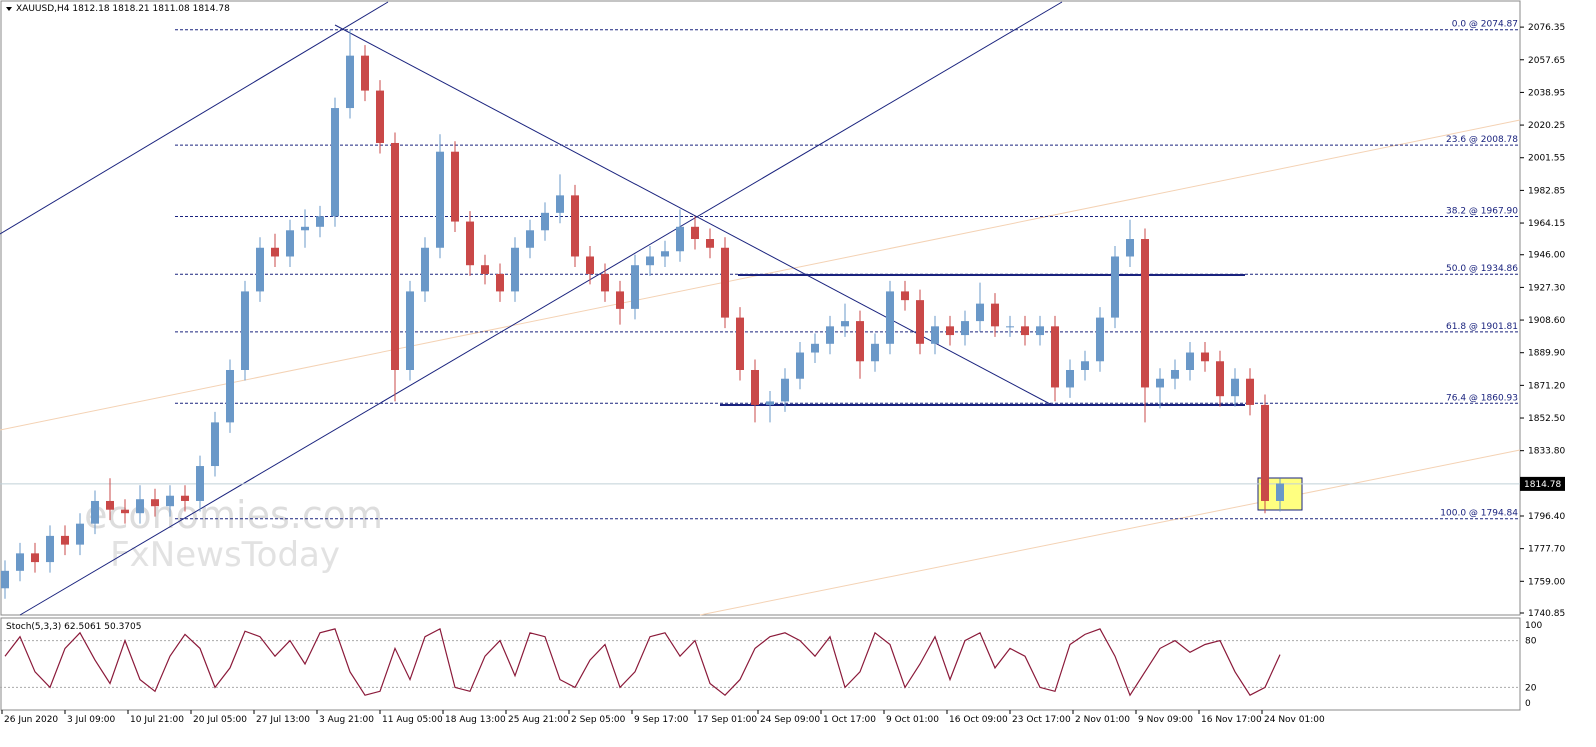 This screenshot has height=747, width=1596. Describe the element at coordinates (220, 720) in the screenshot. I see `x-tick-label: 20 Jul 05:00` at that location.